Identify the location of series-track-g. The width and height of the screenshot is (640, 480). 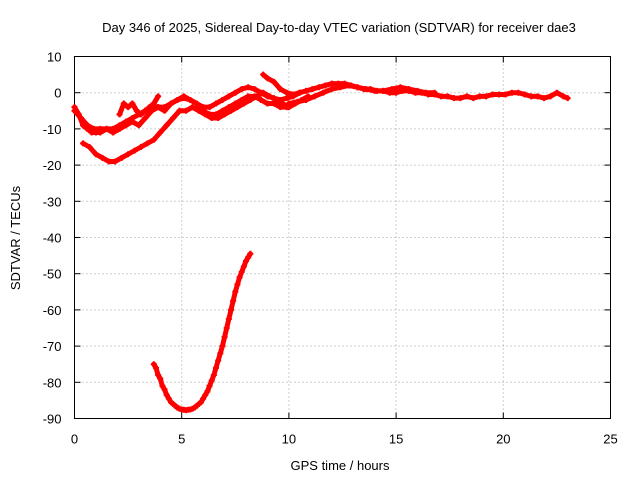
(202, 332).